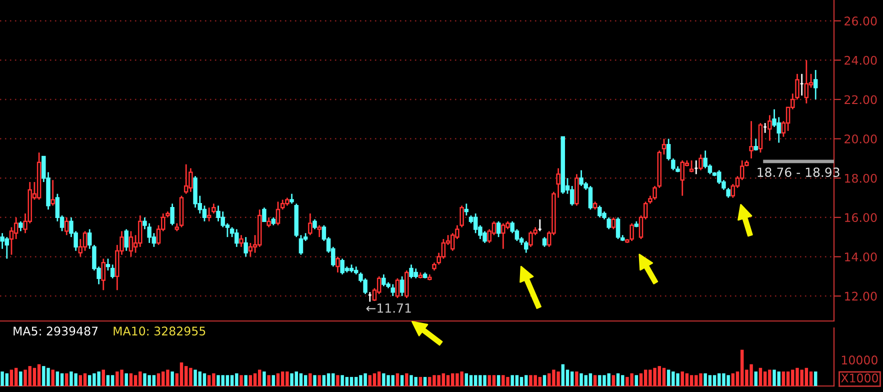 This screenshot has height=392, width=883. I want to click on y-tick-label: 22.00, so click(860, 99).